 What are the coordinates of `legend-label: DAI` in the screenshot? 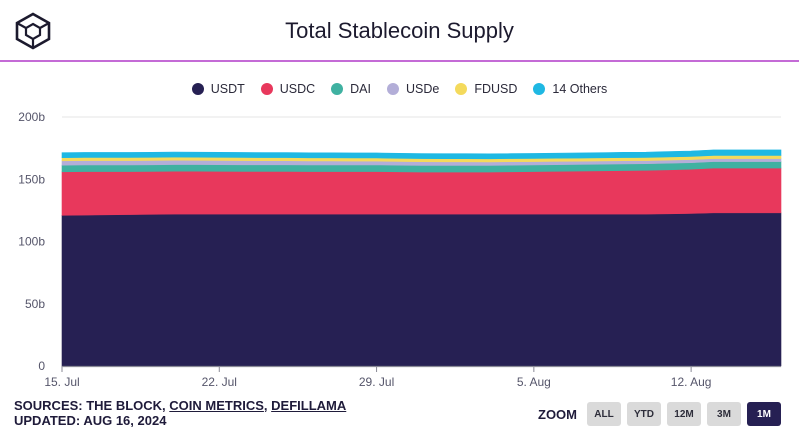 It's located at (360, 89).